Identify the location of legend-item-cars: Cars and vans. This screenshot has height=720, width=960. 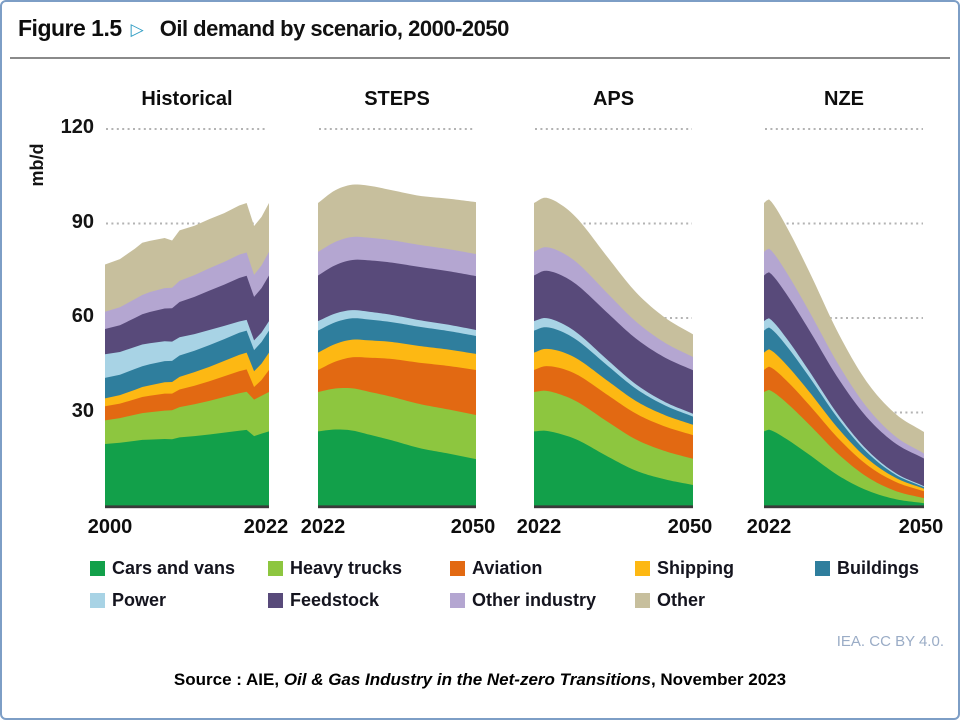
(162, 568).